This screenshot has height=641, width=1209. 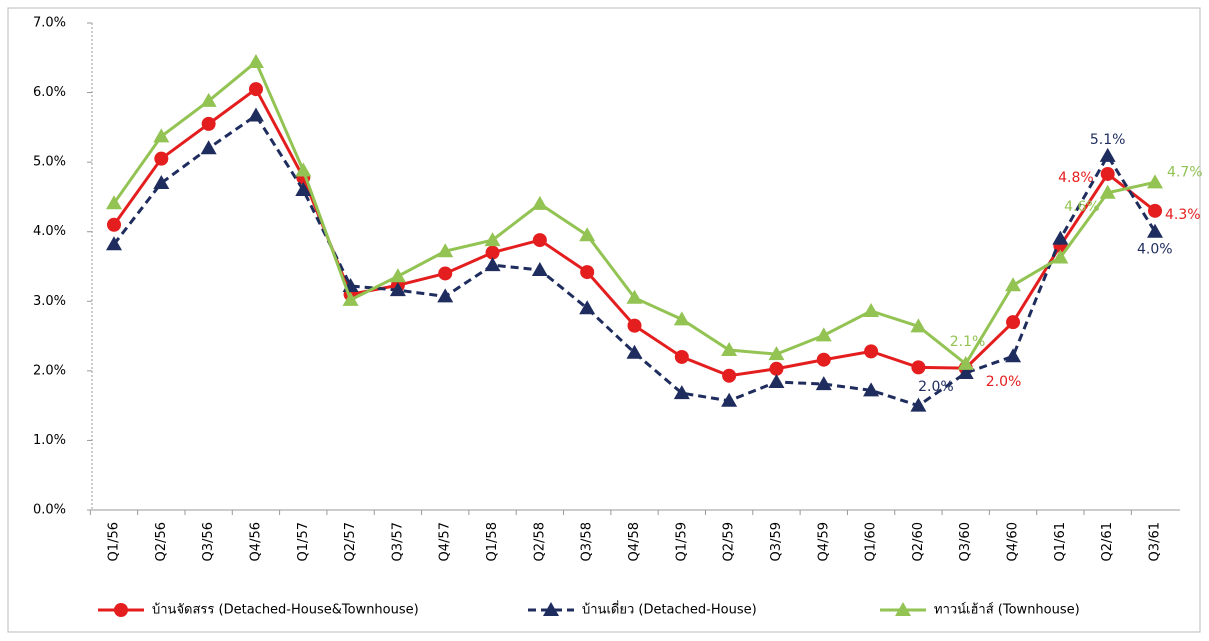 I want to click on x-tick-label: Q1/57, so click(x=303, y=541).